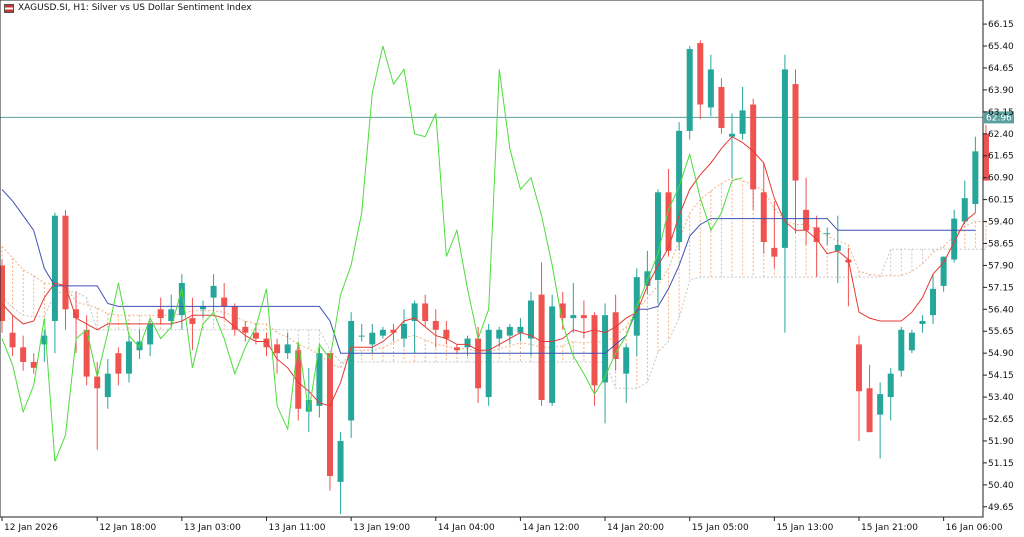 This screenshot has height=537, width=1024. I want to click on time-tick-label: 13 Jan 11:00, so click(297, 528).